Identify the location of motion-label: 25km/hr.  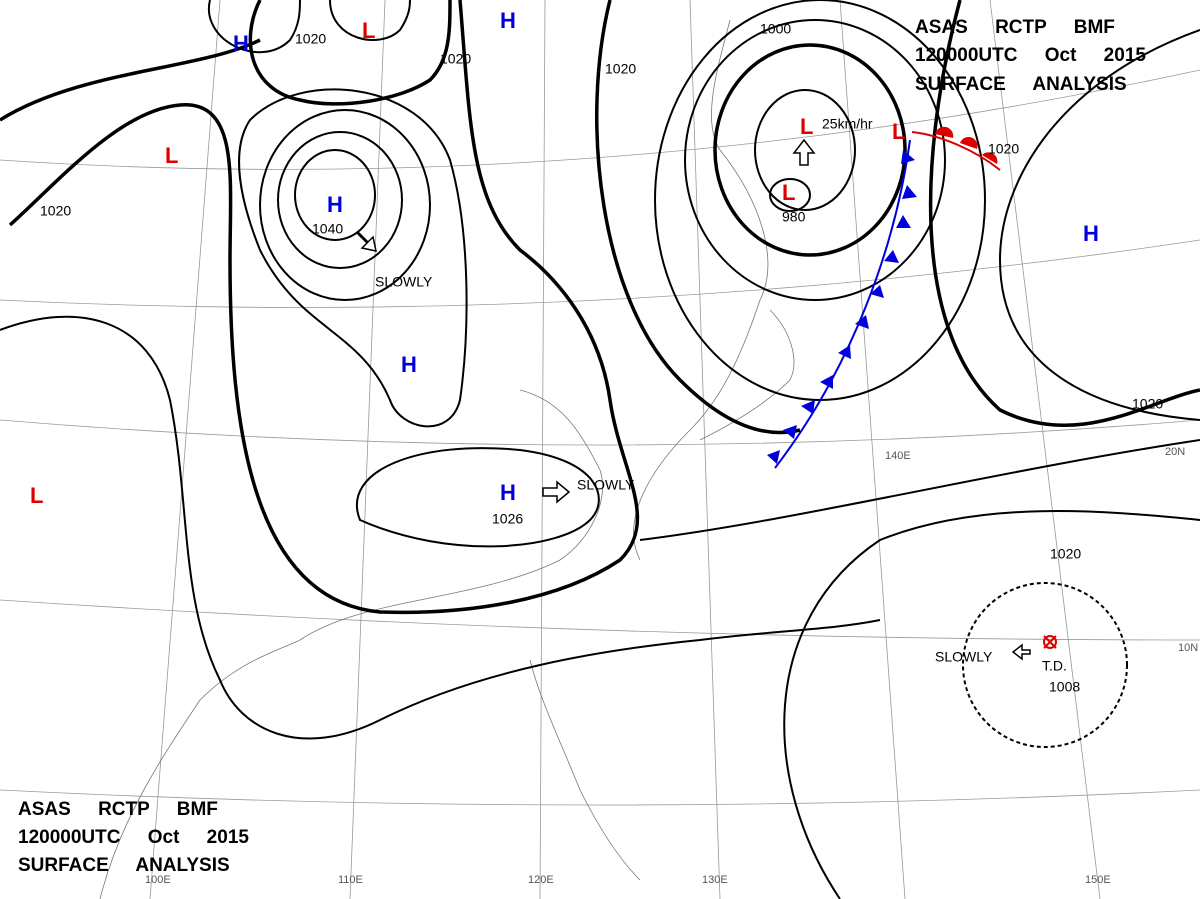
(847, 124).